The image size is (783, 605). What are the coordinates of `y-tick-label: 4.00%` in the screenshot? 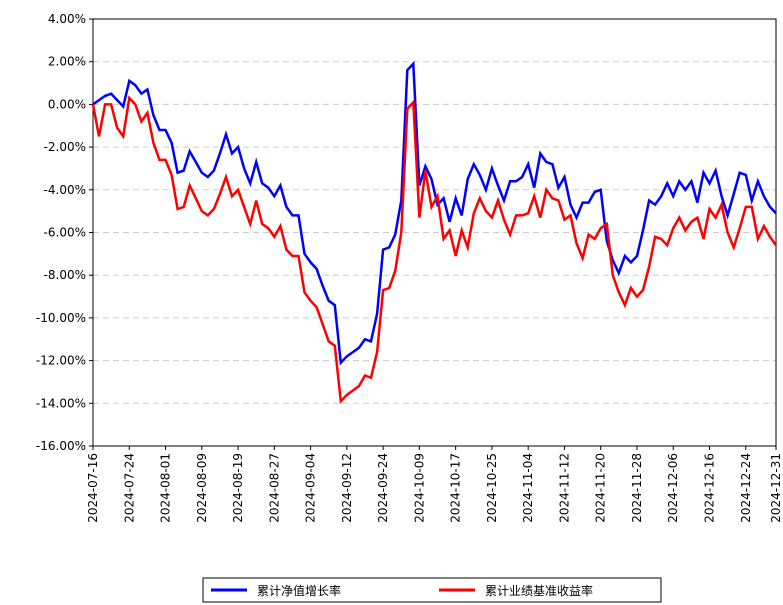 It's located at (67, 19).